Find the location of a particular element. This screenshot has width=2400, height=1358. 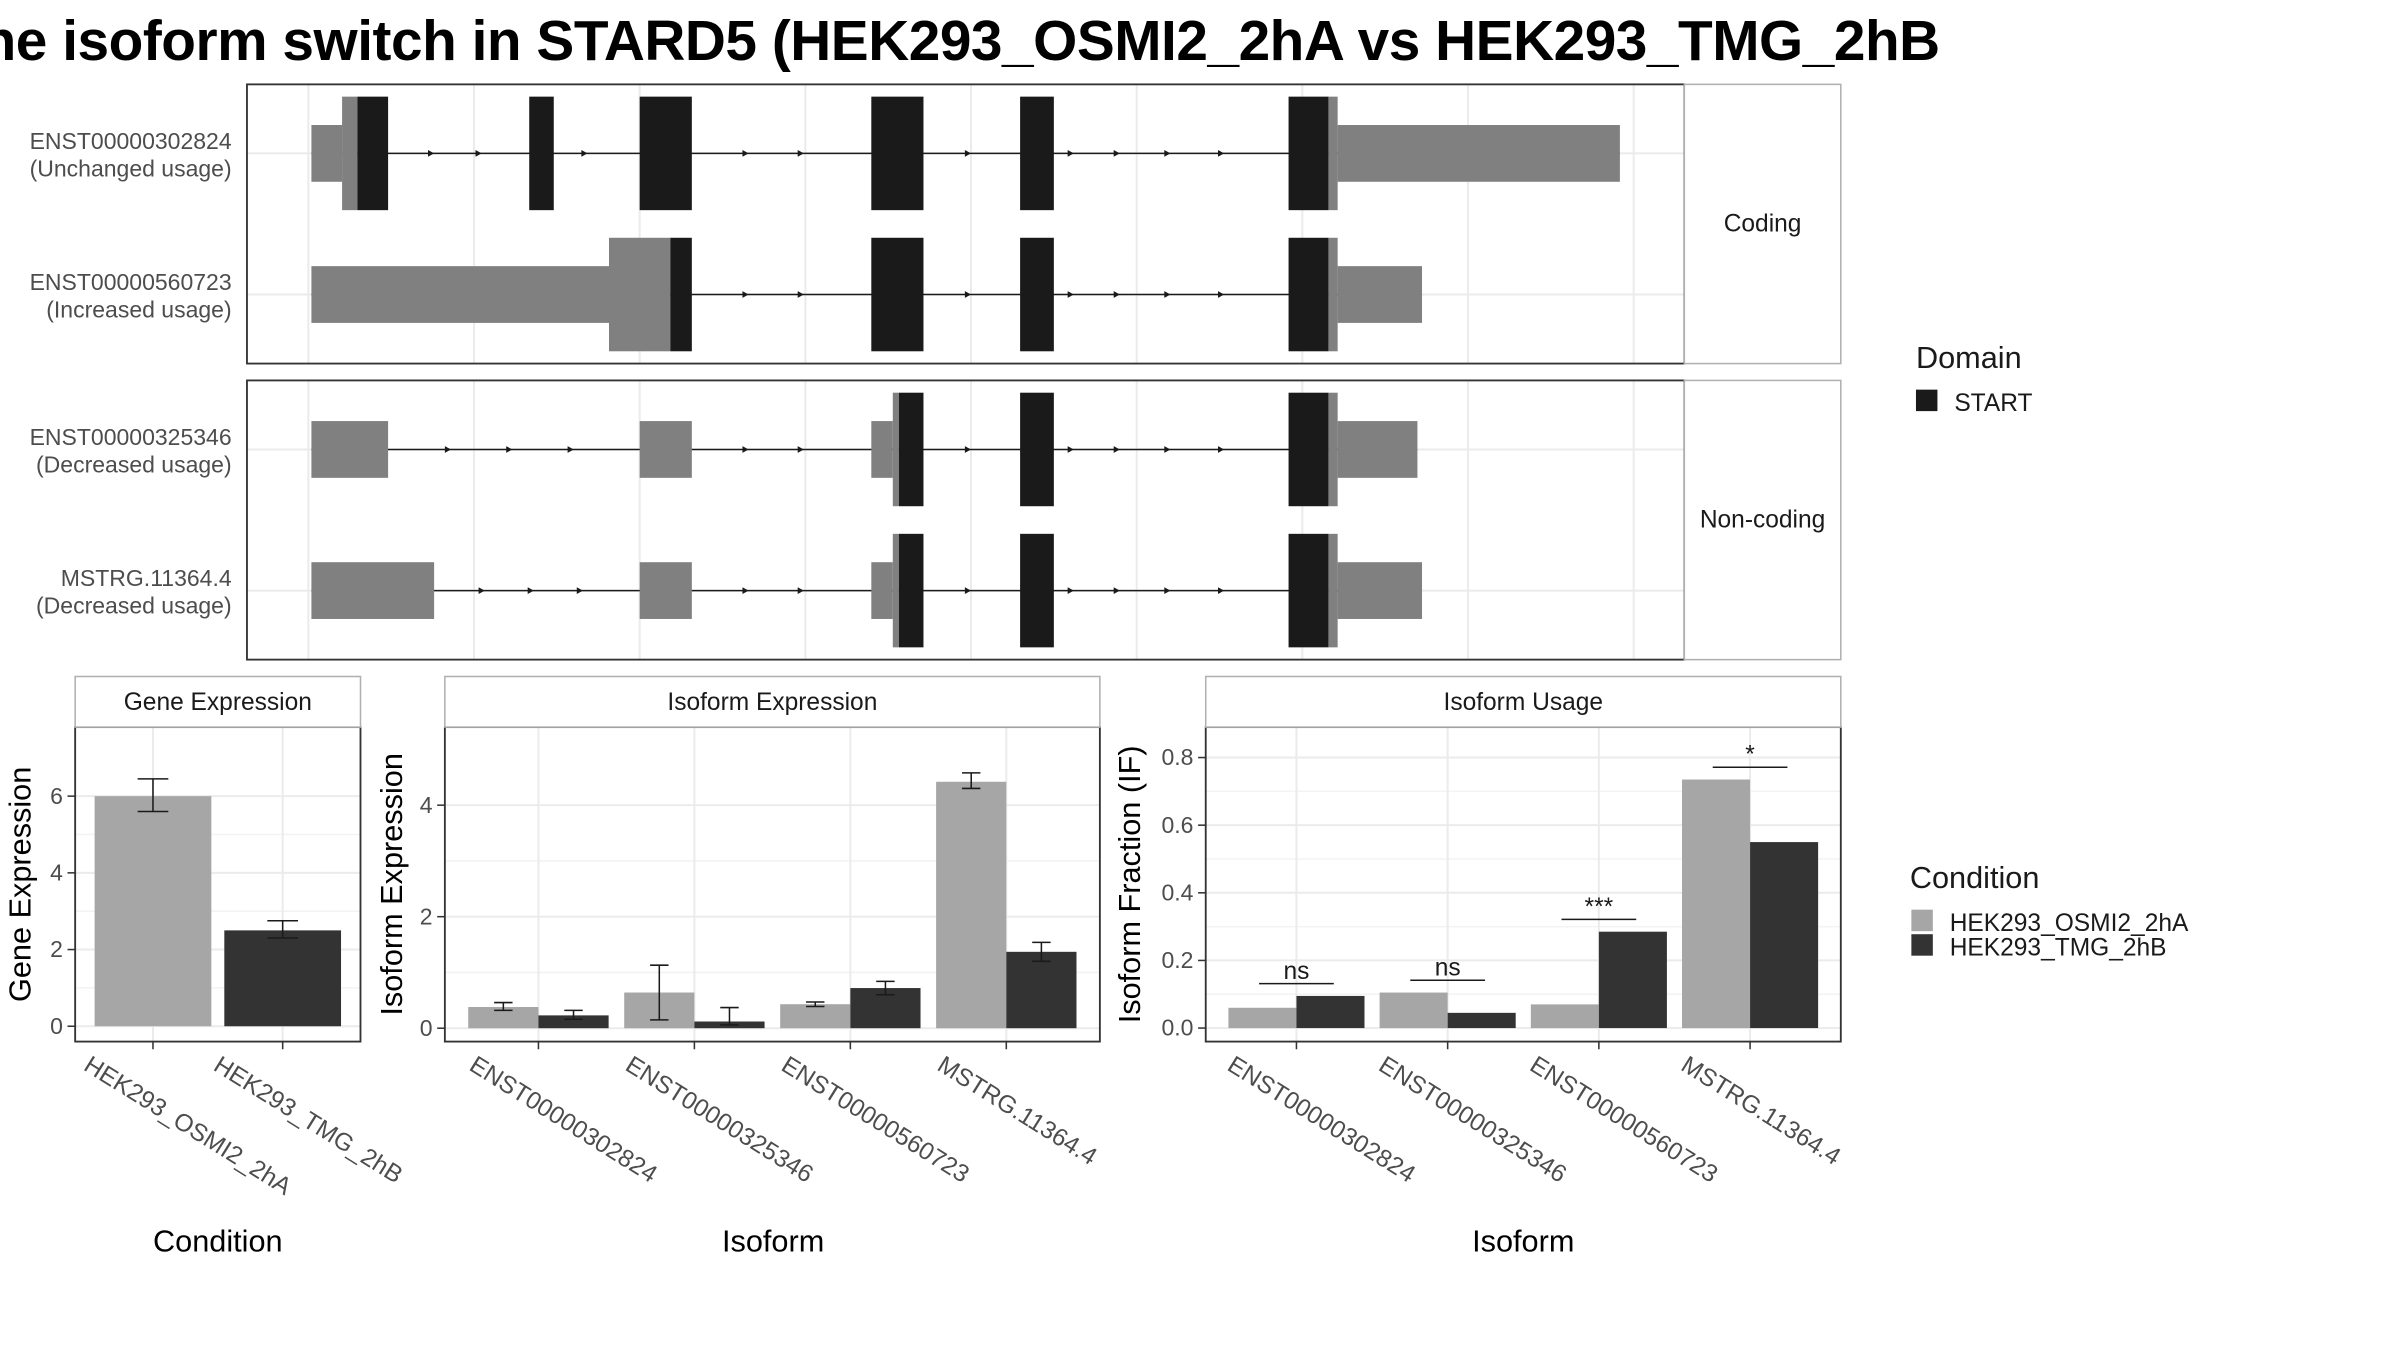

y-tick-label: 0.4 is located at coordinates (1177, 892).